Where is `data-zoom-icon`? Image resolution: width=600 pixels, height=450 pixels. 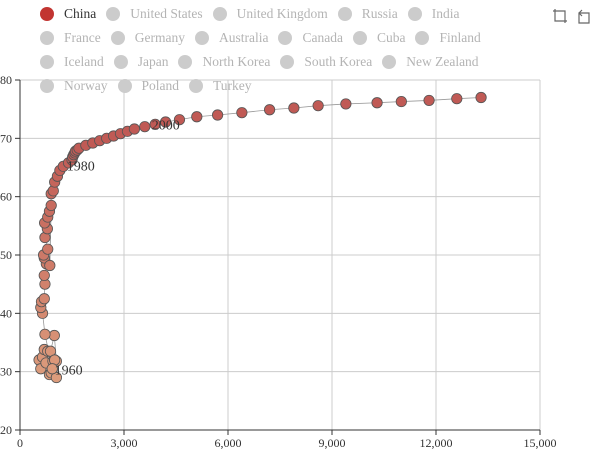
data-zoom-icon is located at coordinates (560, 16).